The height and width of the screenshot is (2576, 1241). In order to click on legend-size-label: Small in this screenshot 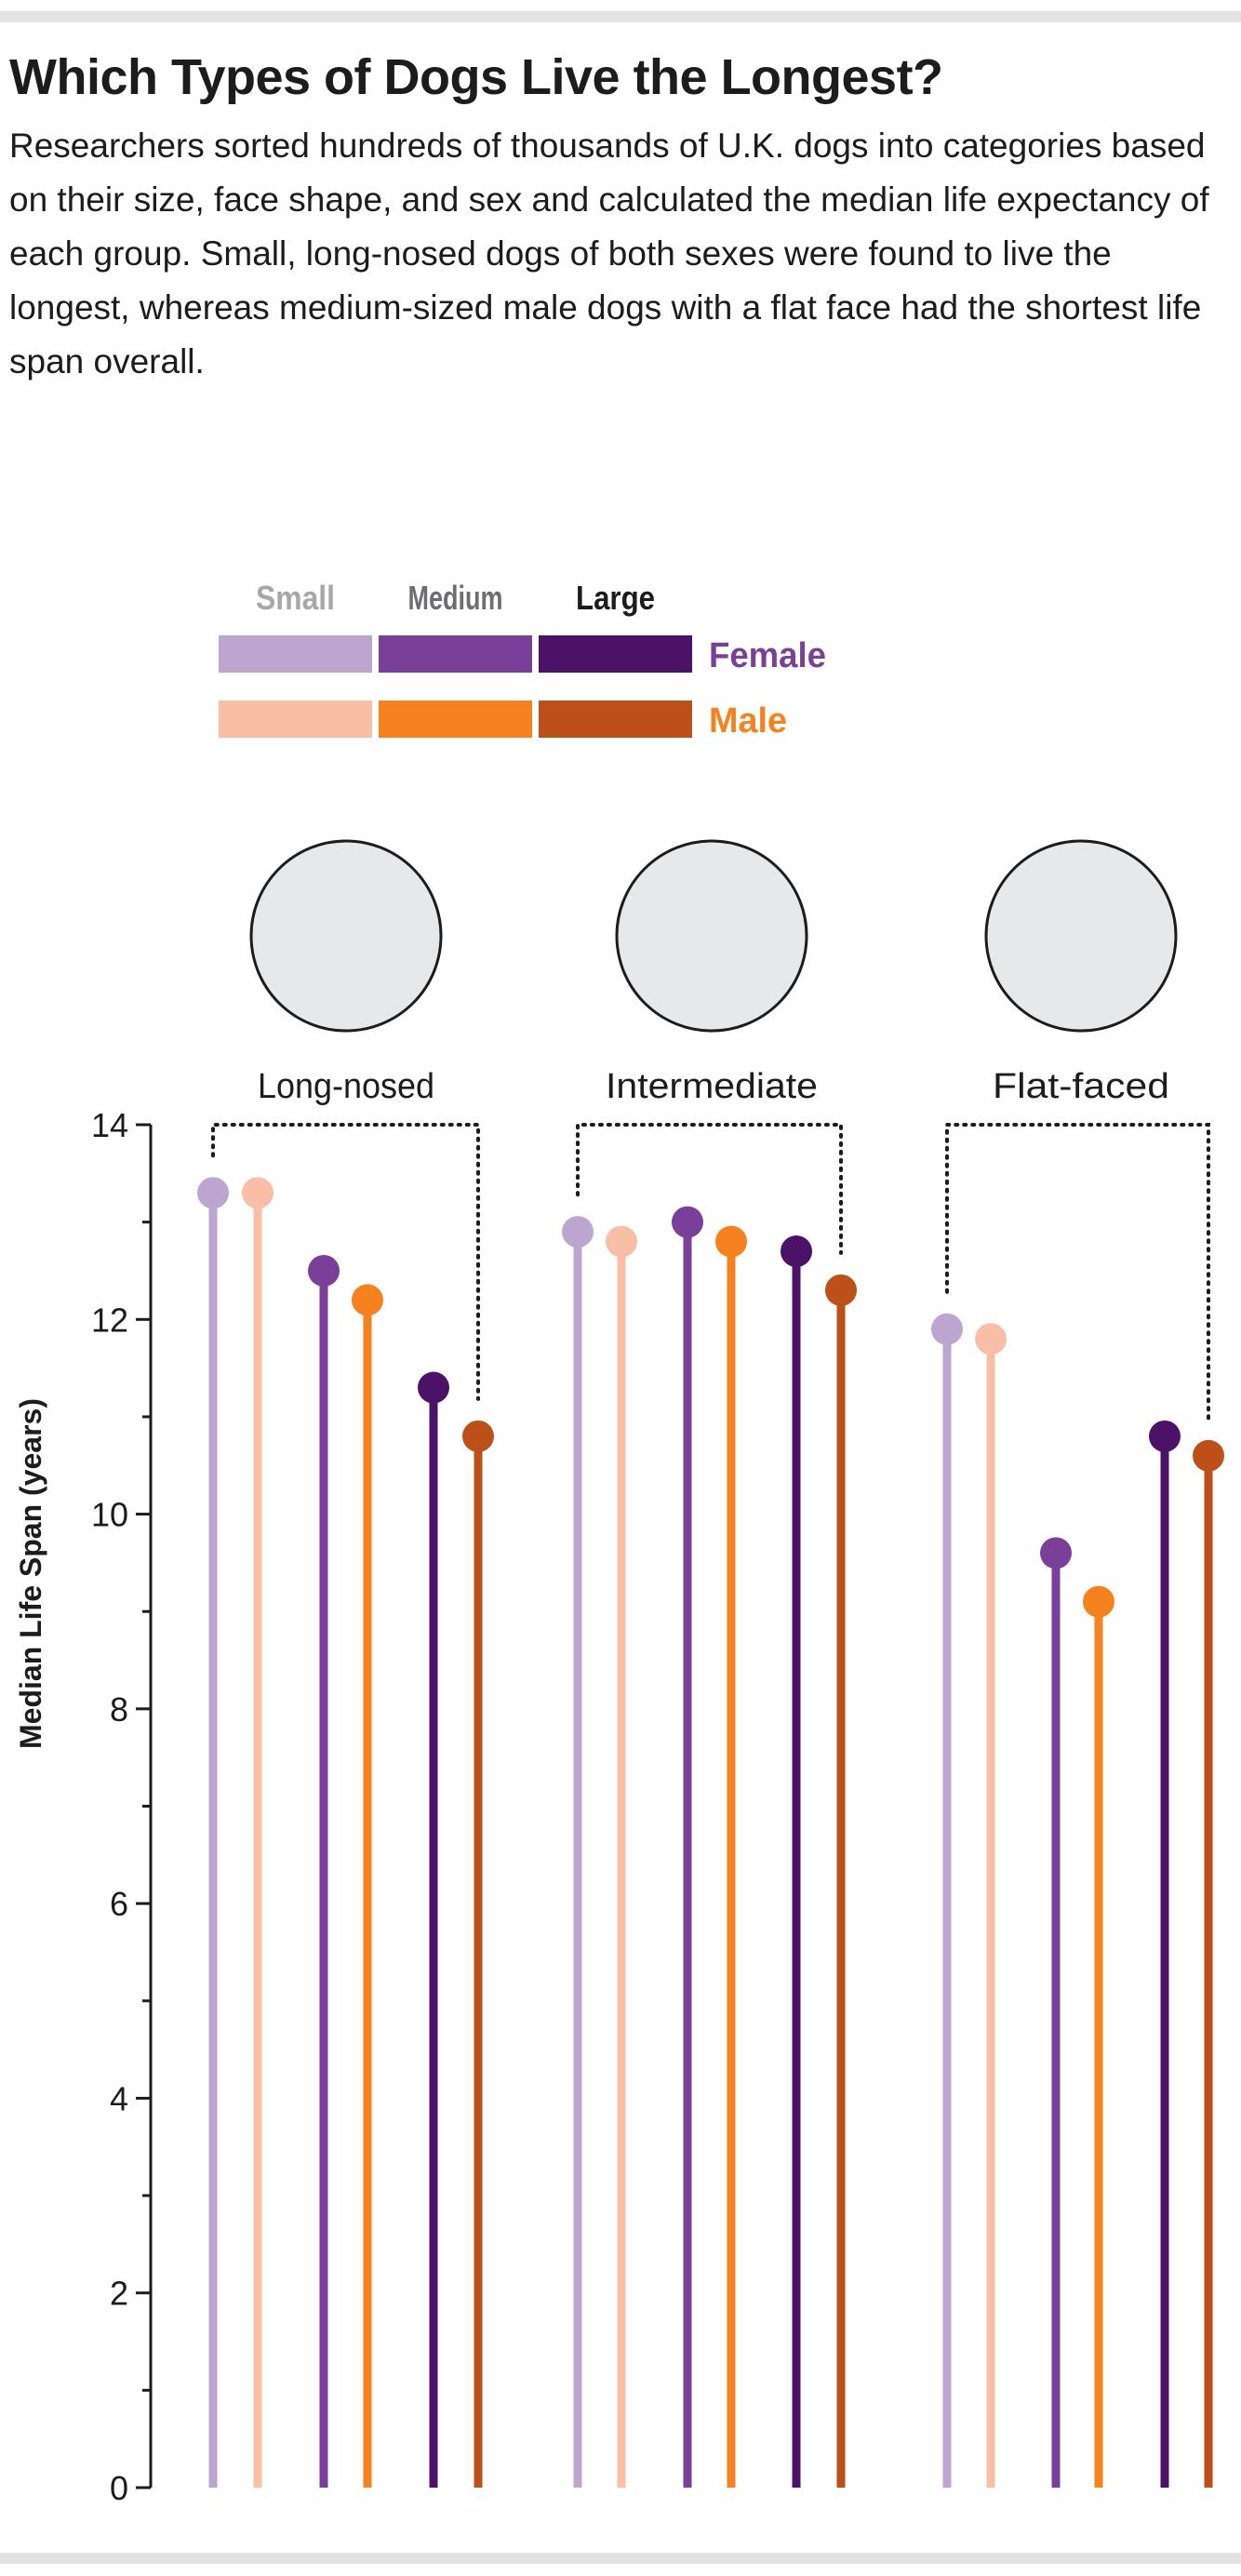, I will do `click(296, 598)`.